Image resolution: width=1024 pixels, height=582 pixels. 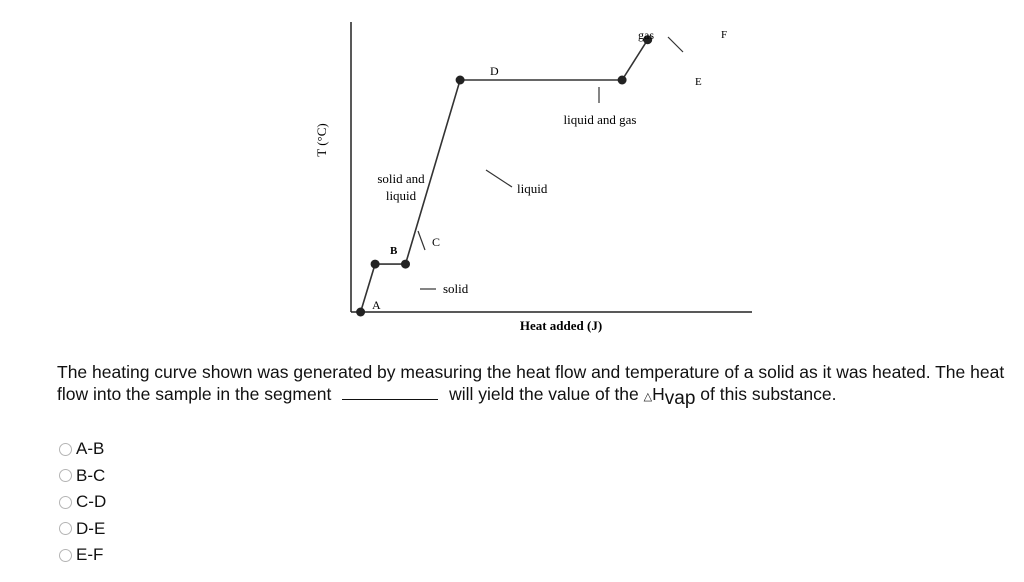 I want to click on option-label: A-B, so click(x=90, y=449).